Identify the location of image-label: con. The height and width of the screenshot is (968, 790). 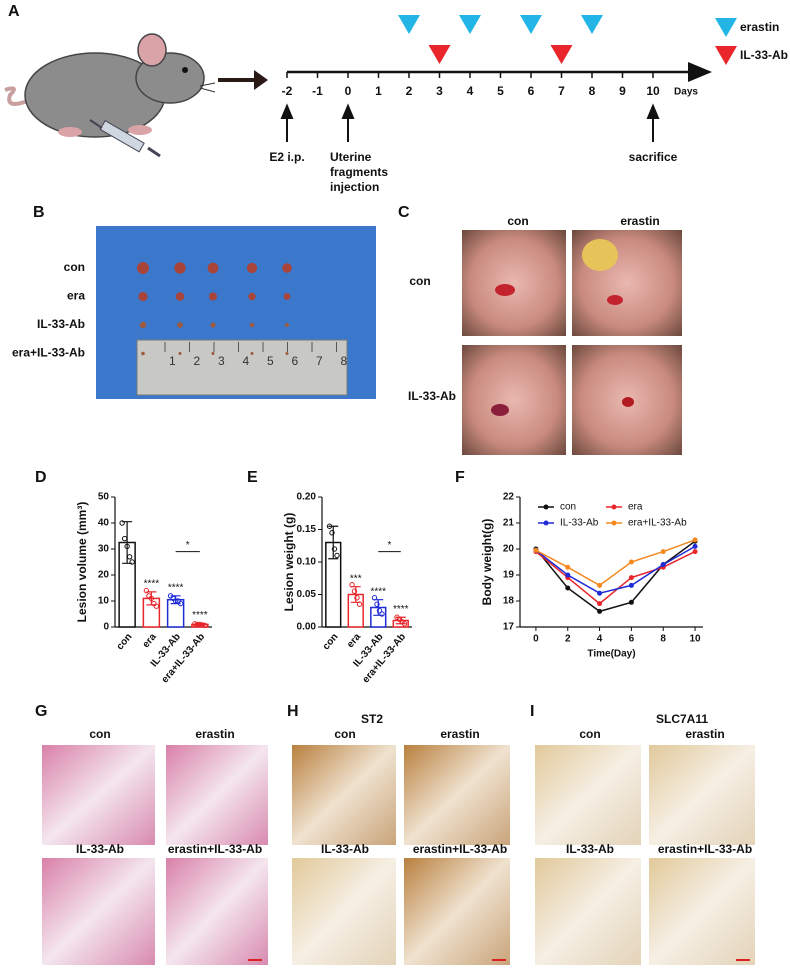
(589, 734).